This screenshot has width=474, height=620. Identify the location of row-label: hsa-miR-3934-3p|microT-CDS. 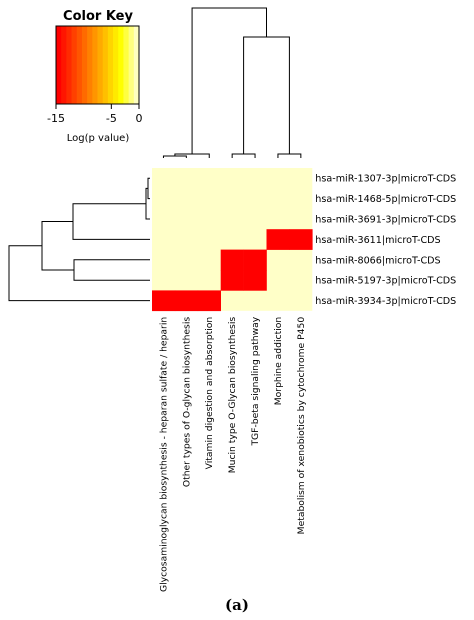
(385, 301).